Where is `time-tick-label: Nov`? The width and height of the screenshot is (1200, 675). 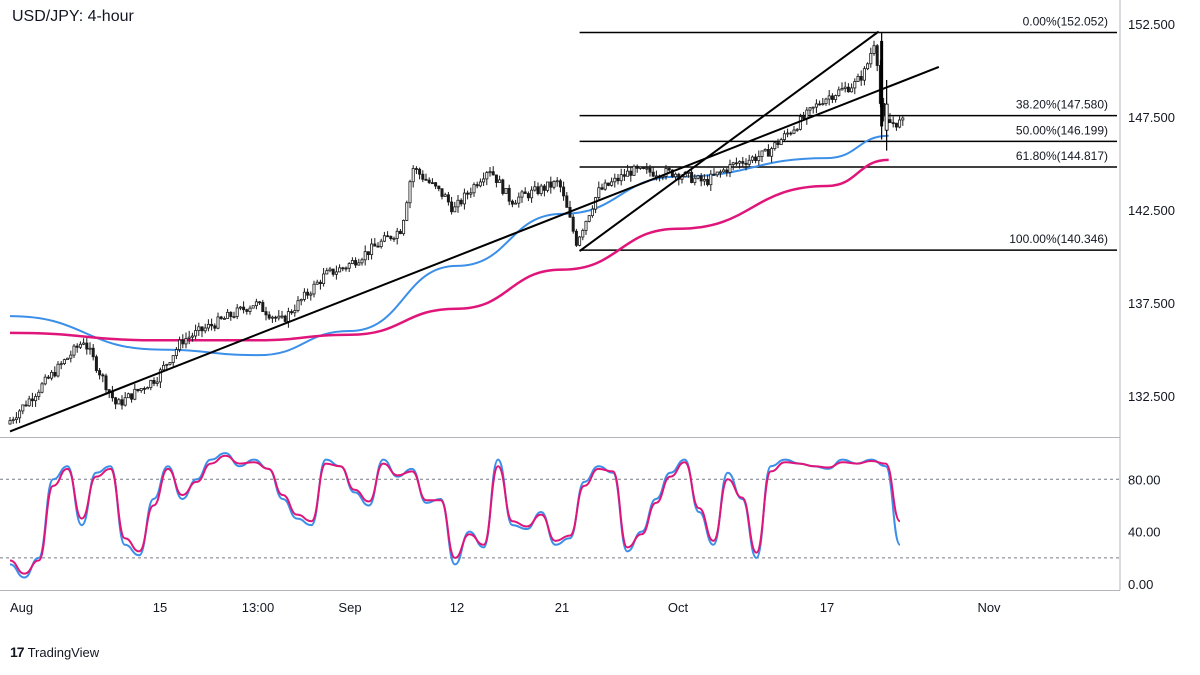 time-tick-label: Nov is located at coordinates (989, 607).